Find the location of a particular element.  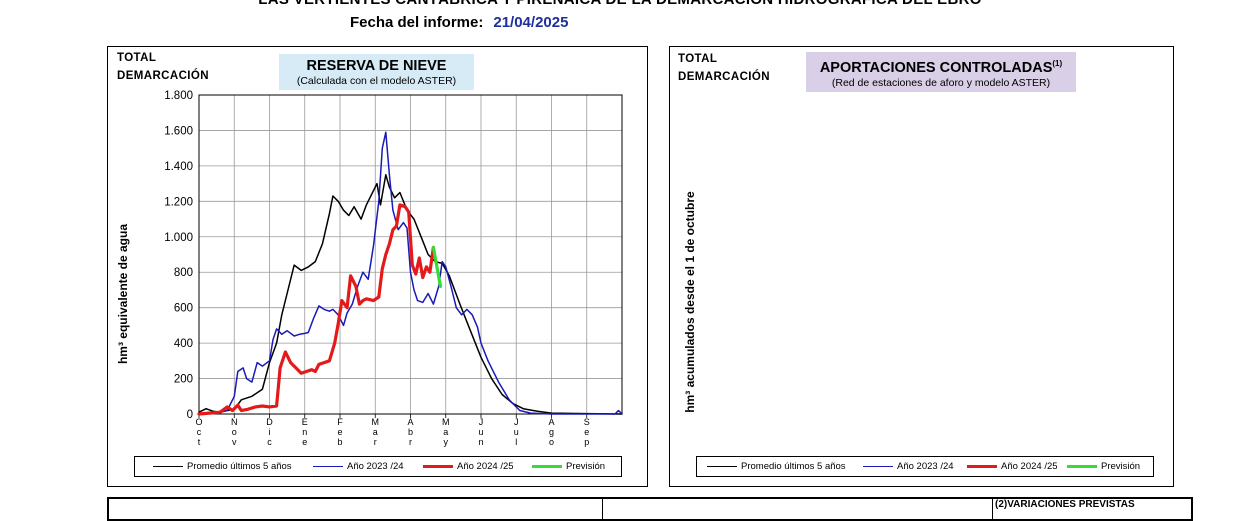

bottom-summary-table: (2)VARIACIONES PREVISTAS is located at coordinates (650, 509).